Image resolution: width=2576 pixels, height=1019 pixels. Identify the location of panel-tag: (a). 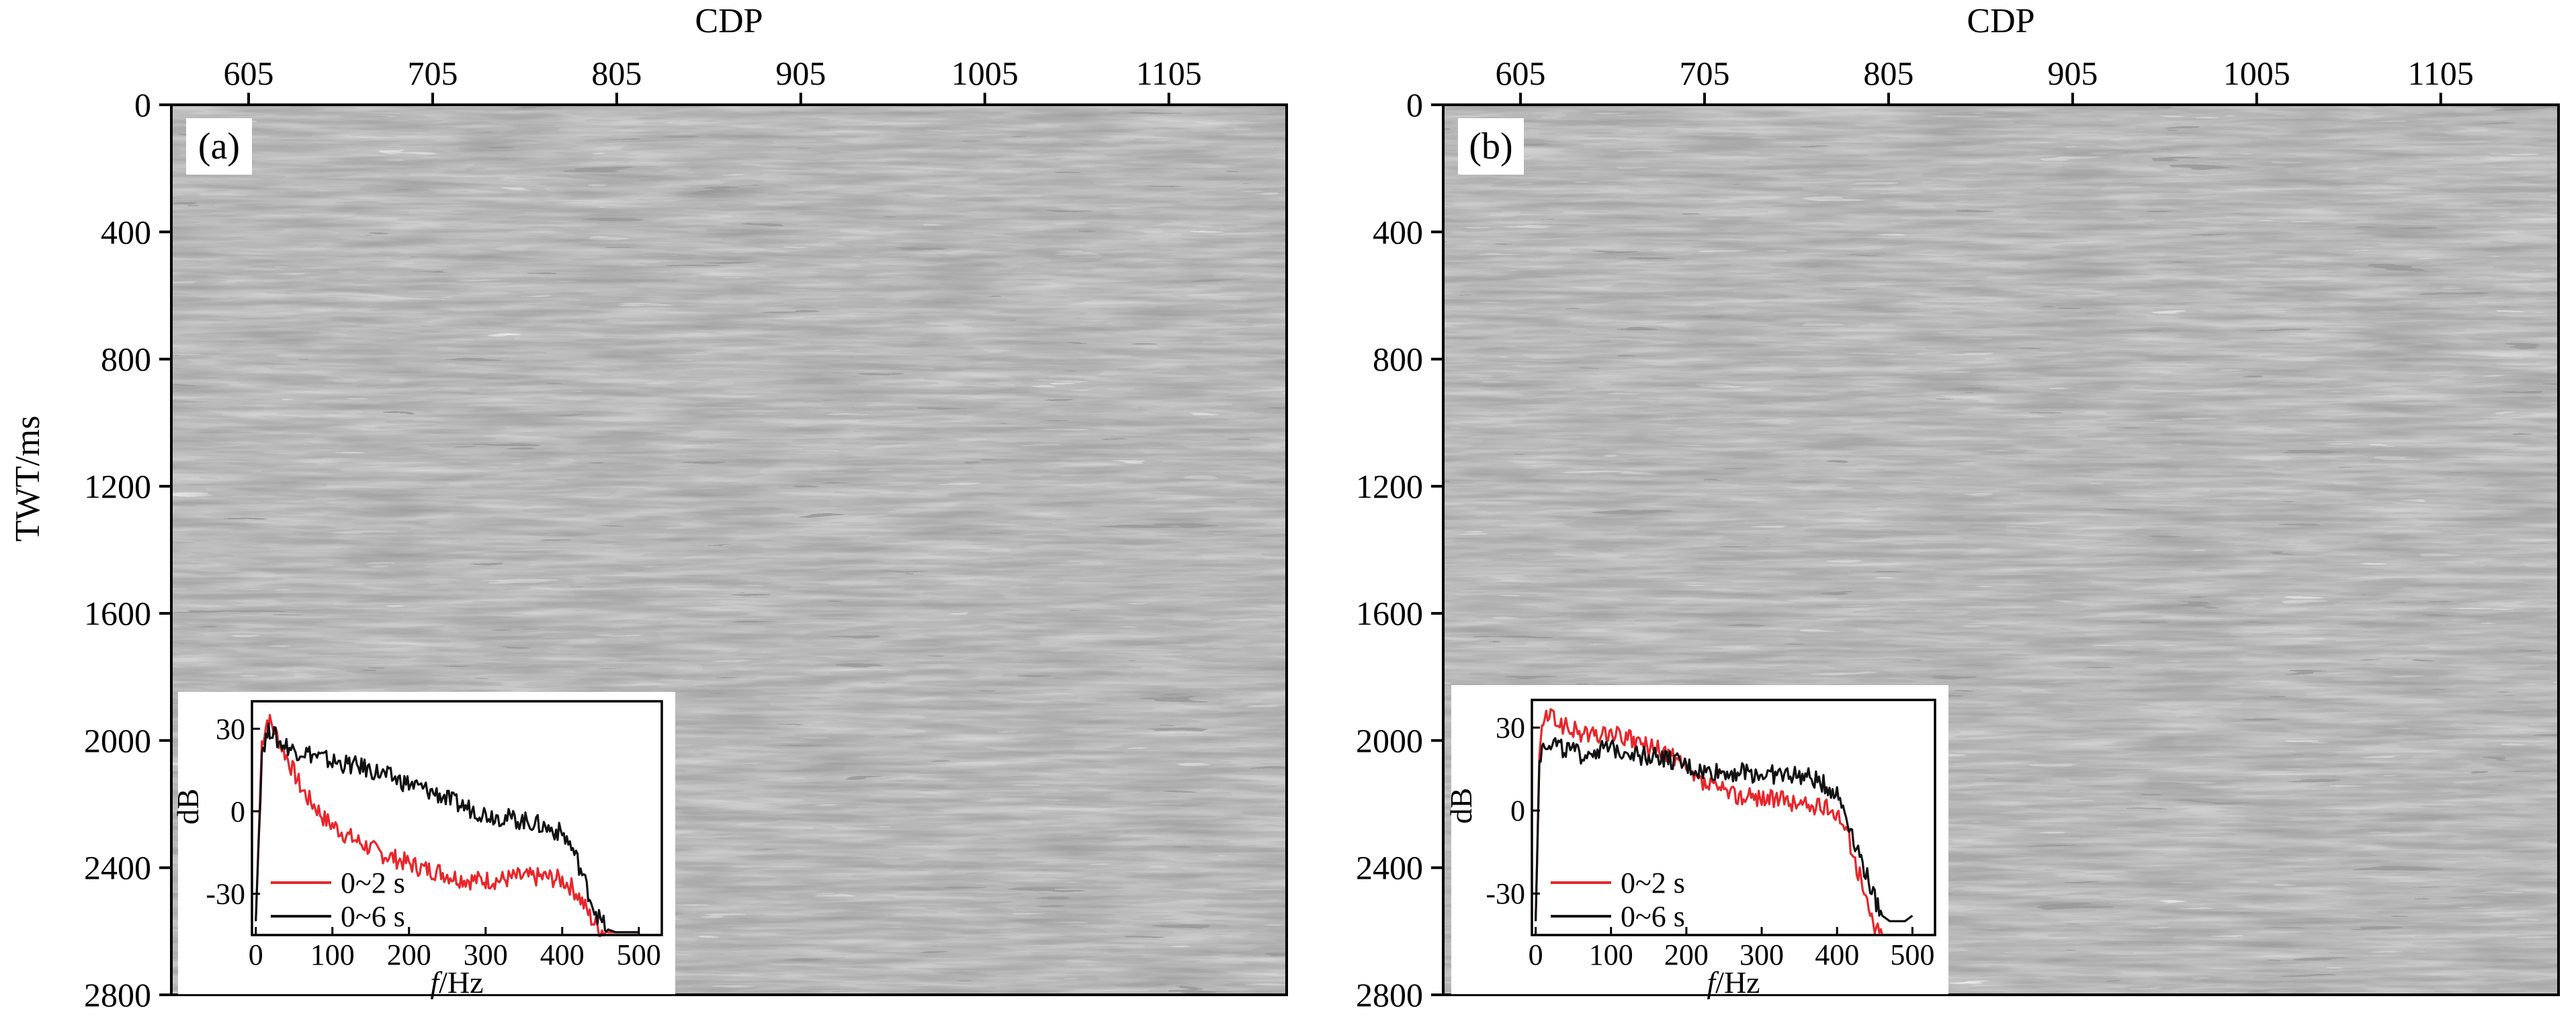
(219, 146).